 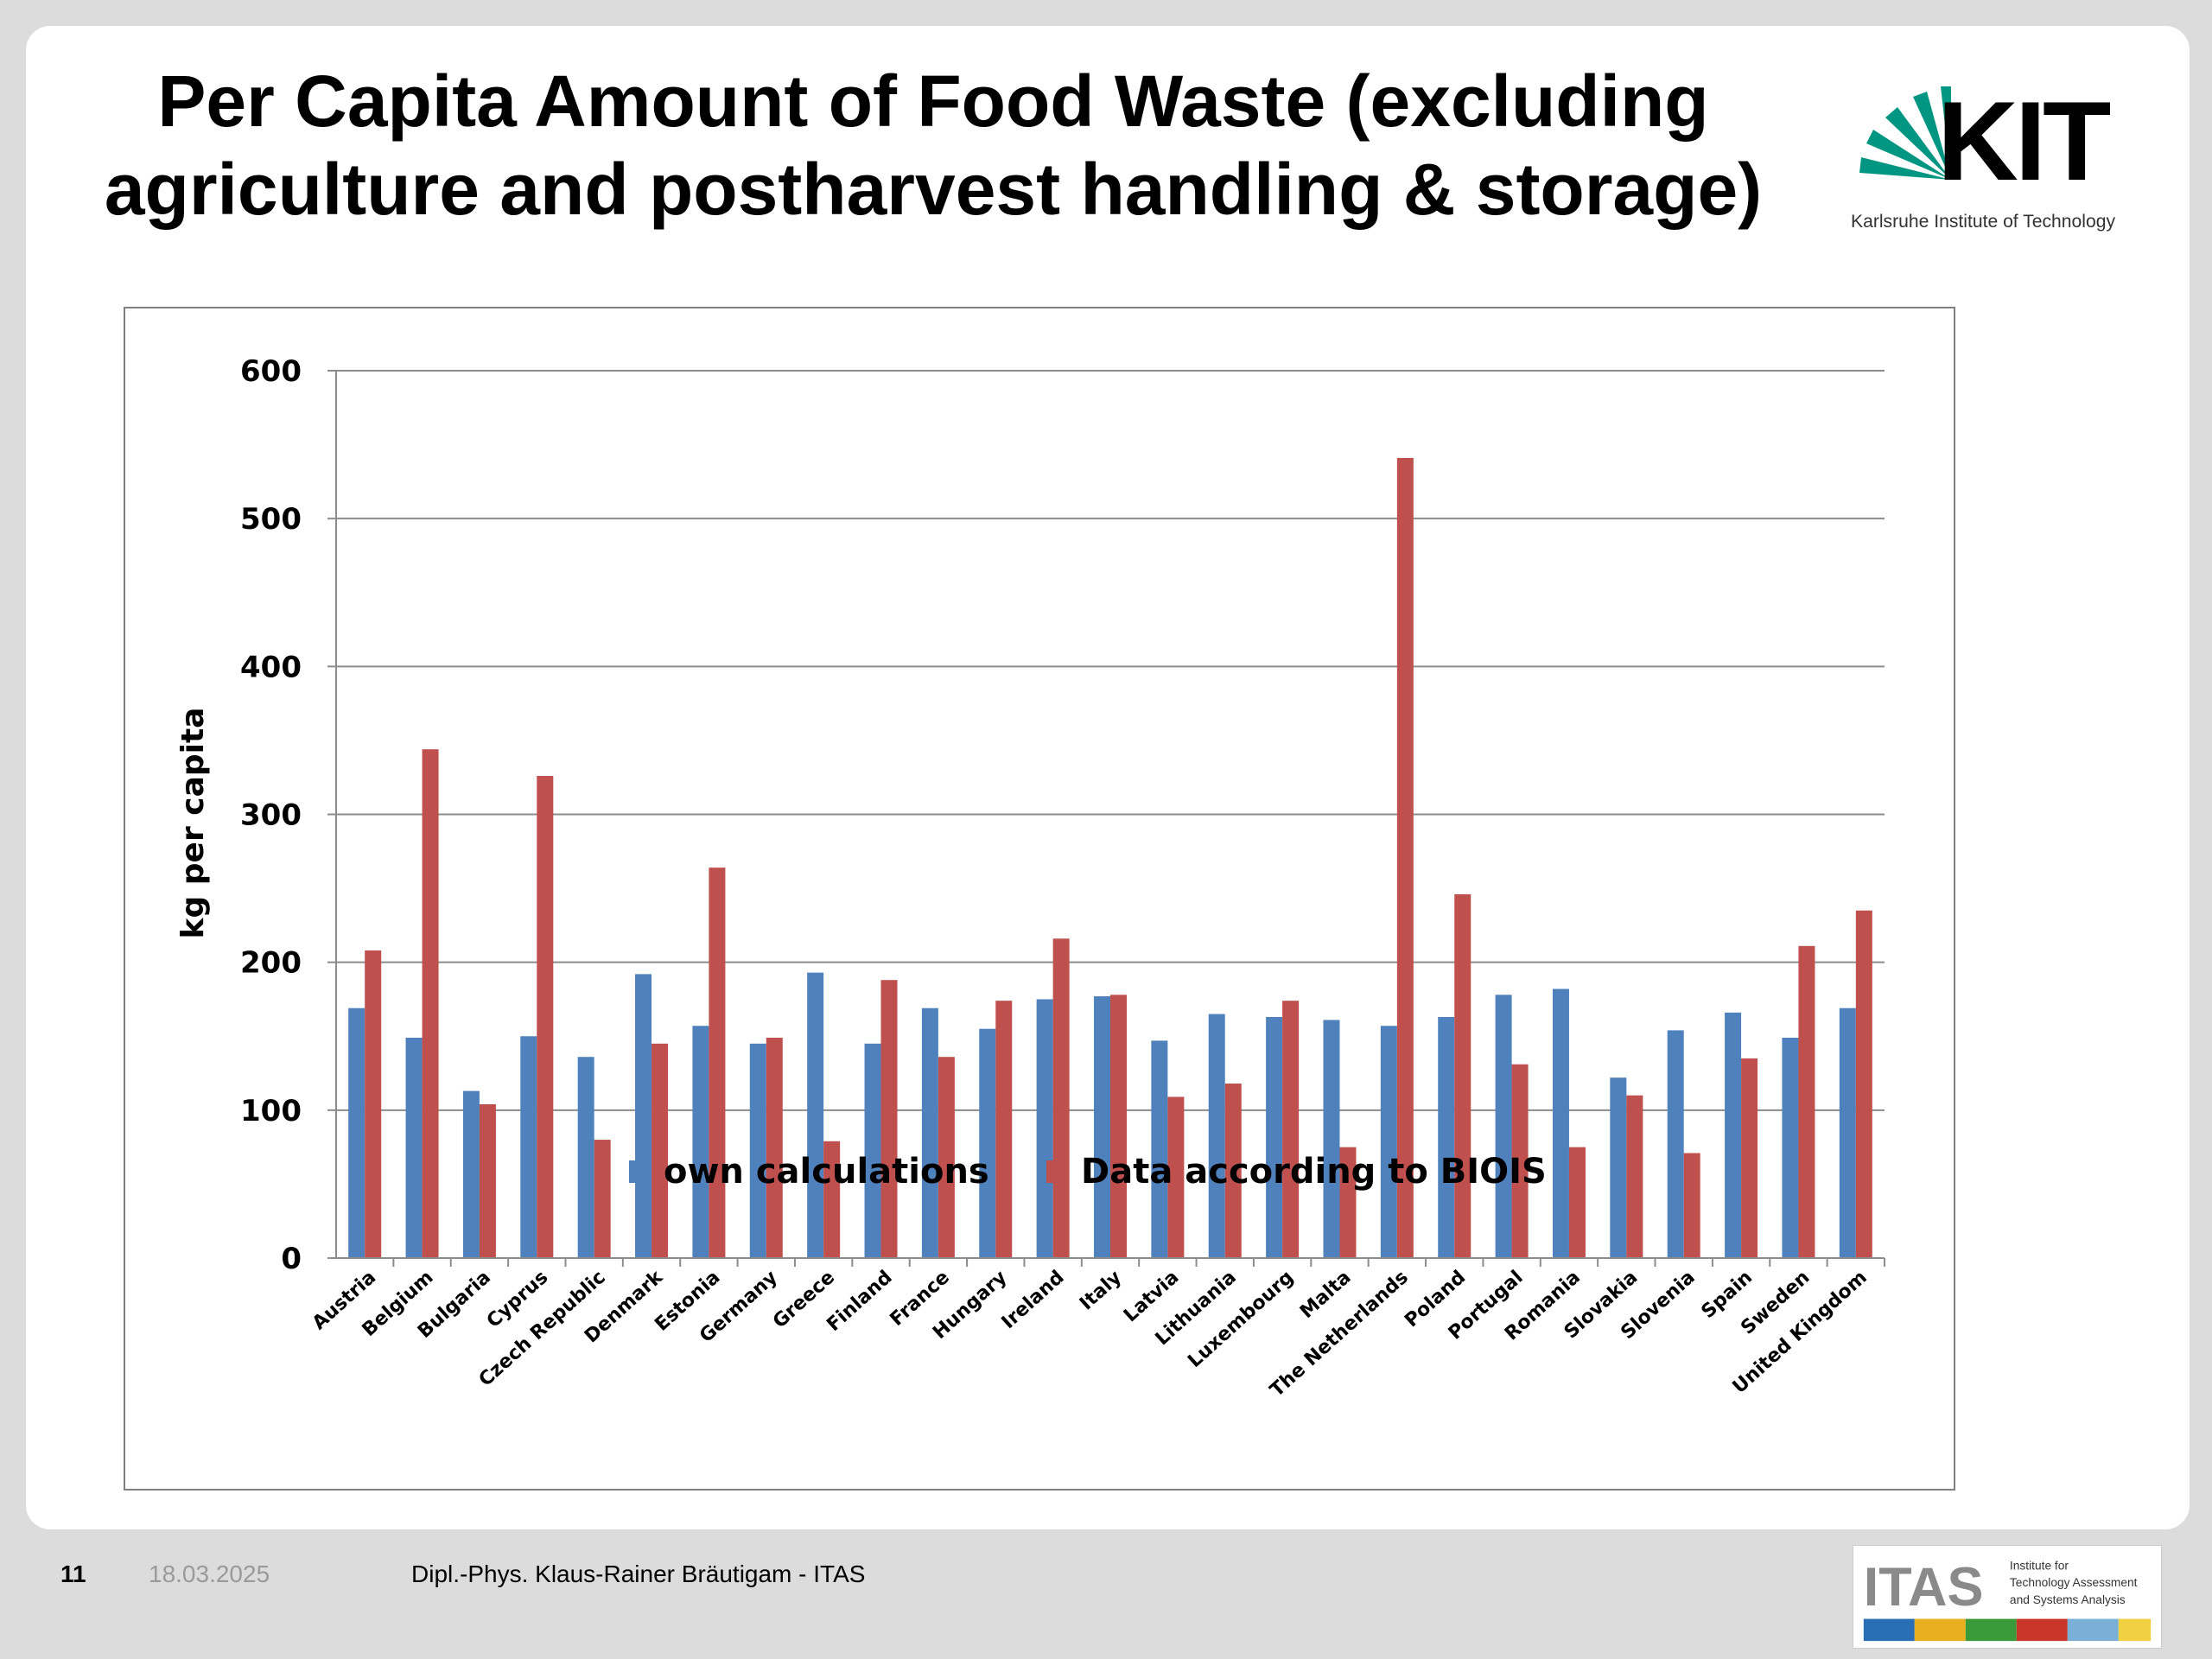 I want to click on itas-sub-line2: Technology Assessment, so click(x=2074, y=1582).